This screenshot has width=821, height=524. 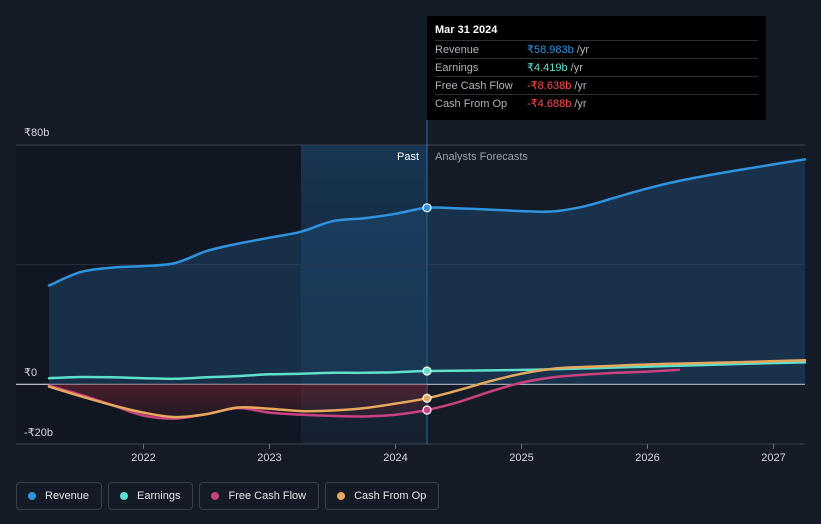 I want to click on tooltip-label: Earnings, so click(x=457, y=67).